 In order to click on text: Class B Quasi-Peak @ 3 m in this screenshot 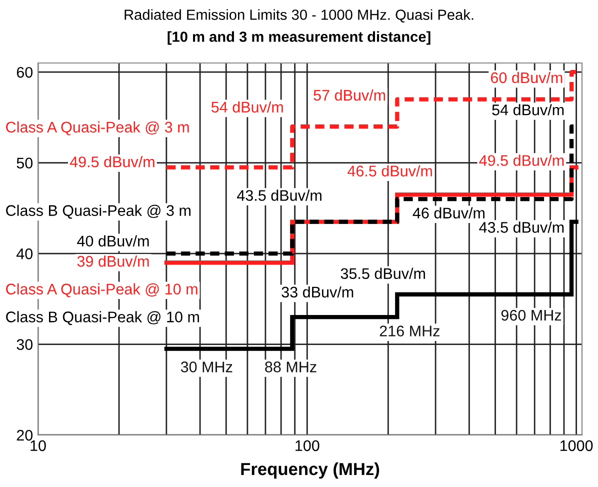, I will do `click(98, 211)`.